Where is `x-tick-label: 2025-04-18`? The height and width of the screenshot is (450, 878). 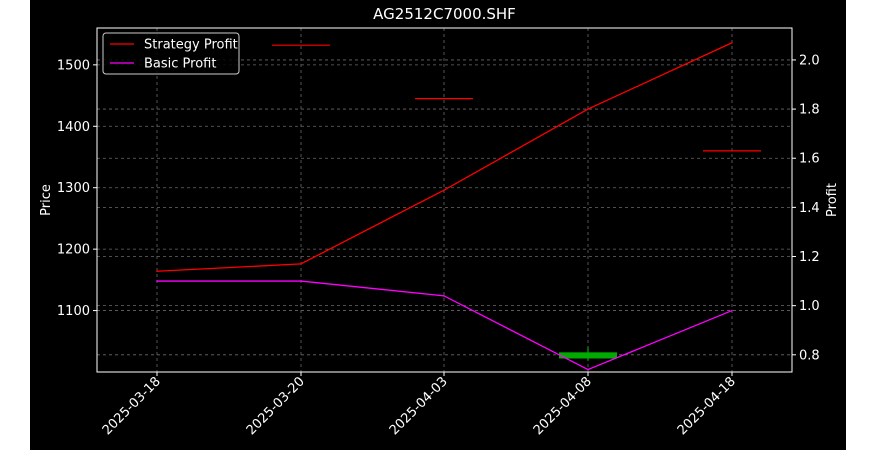
x-tick-label: 2025-04-18 is located at coordinates (707, 406).